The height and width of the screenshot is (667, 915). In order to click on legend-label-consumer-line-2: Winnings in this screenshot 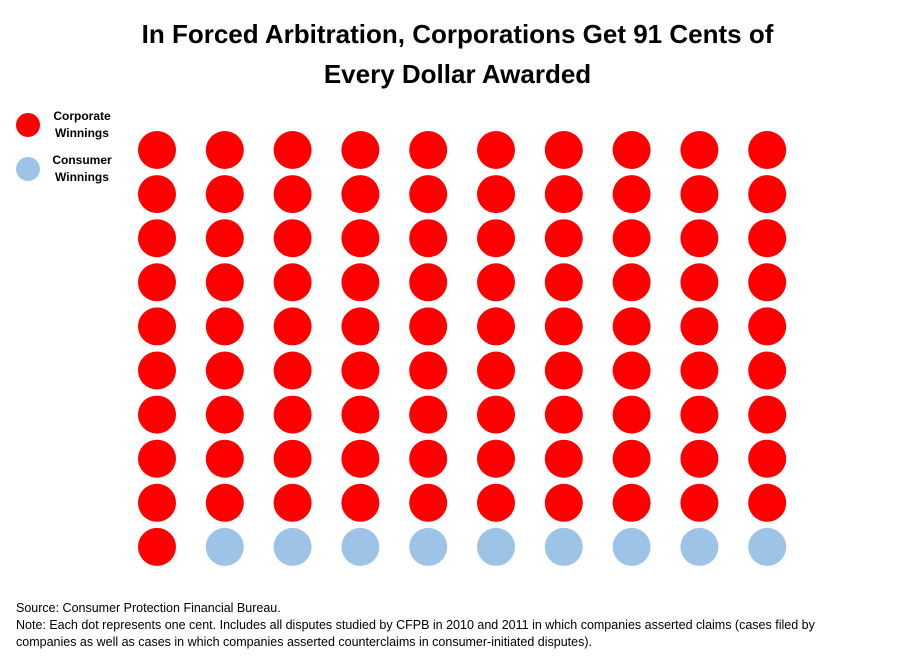, I will do `click(82, 177)`.